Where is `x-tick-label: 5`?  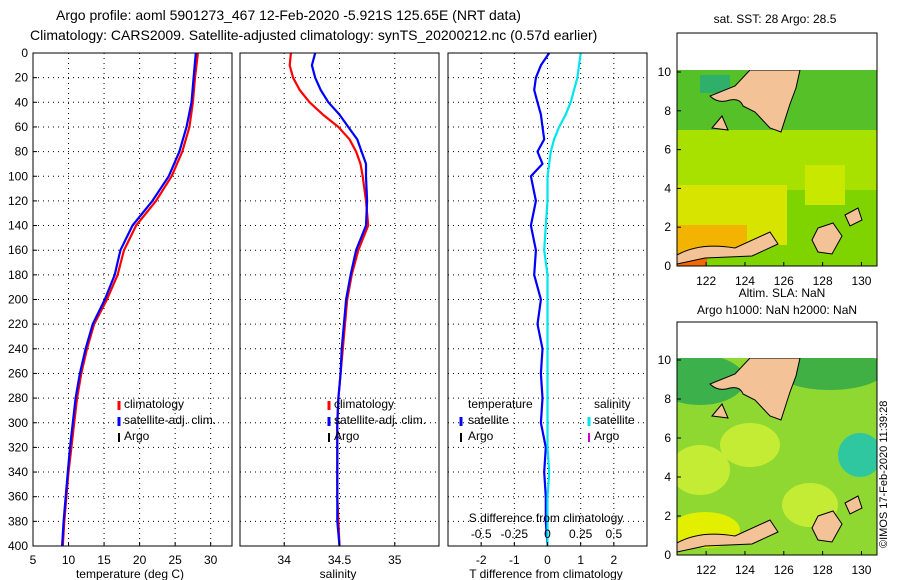
x-tick-label: 5 is located at coordinates (33, 560).